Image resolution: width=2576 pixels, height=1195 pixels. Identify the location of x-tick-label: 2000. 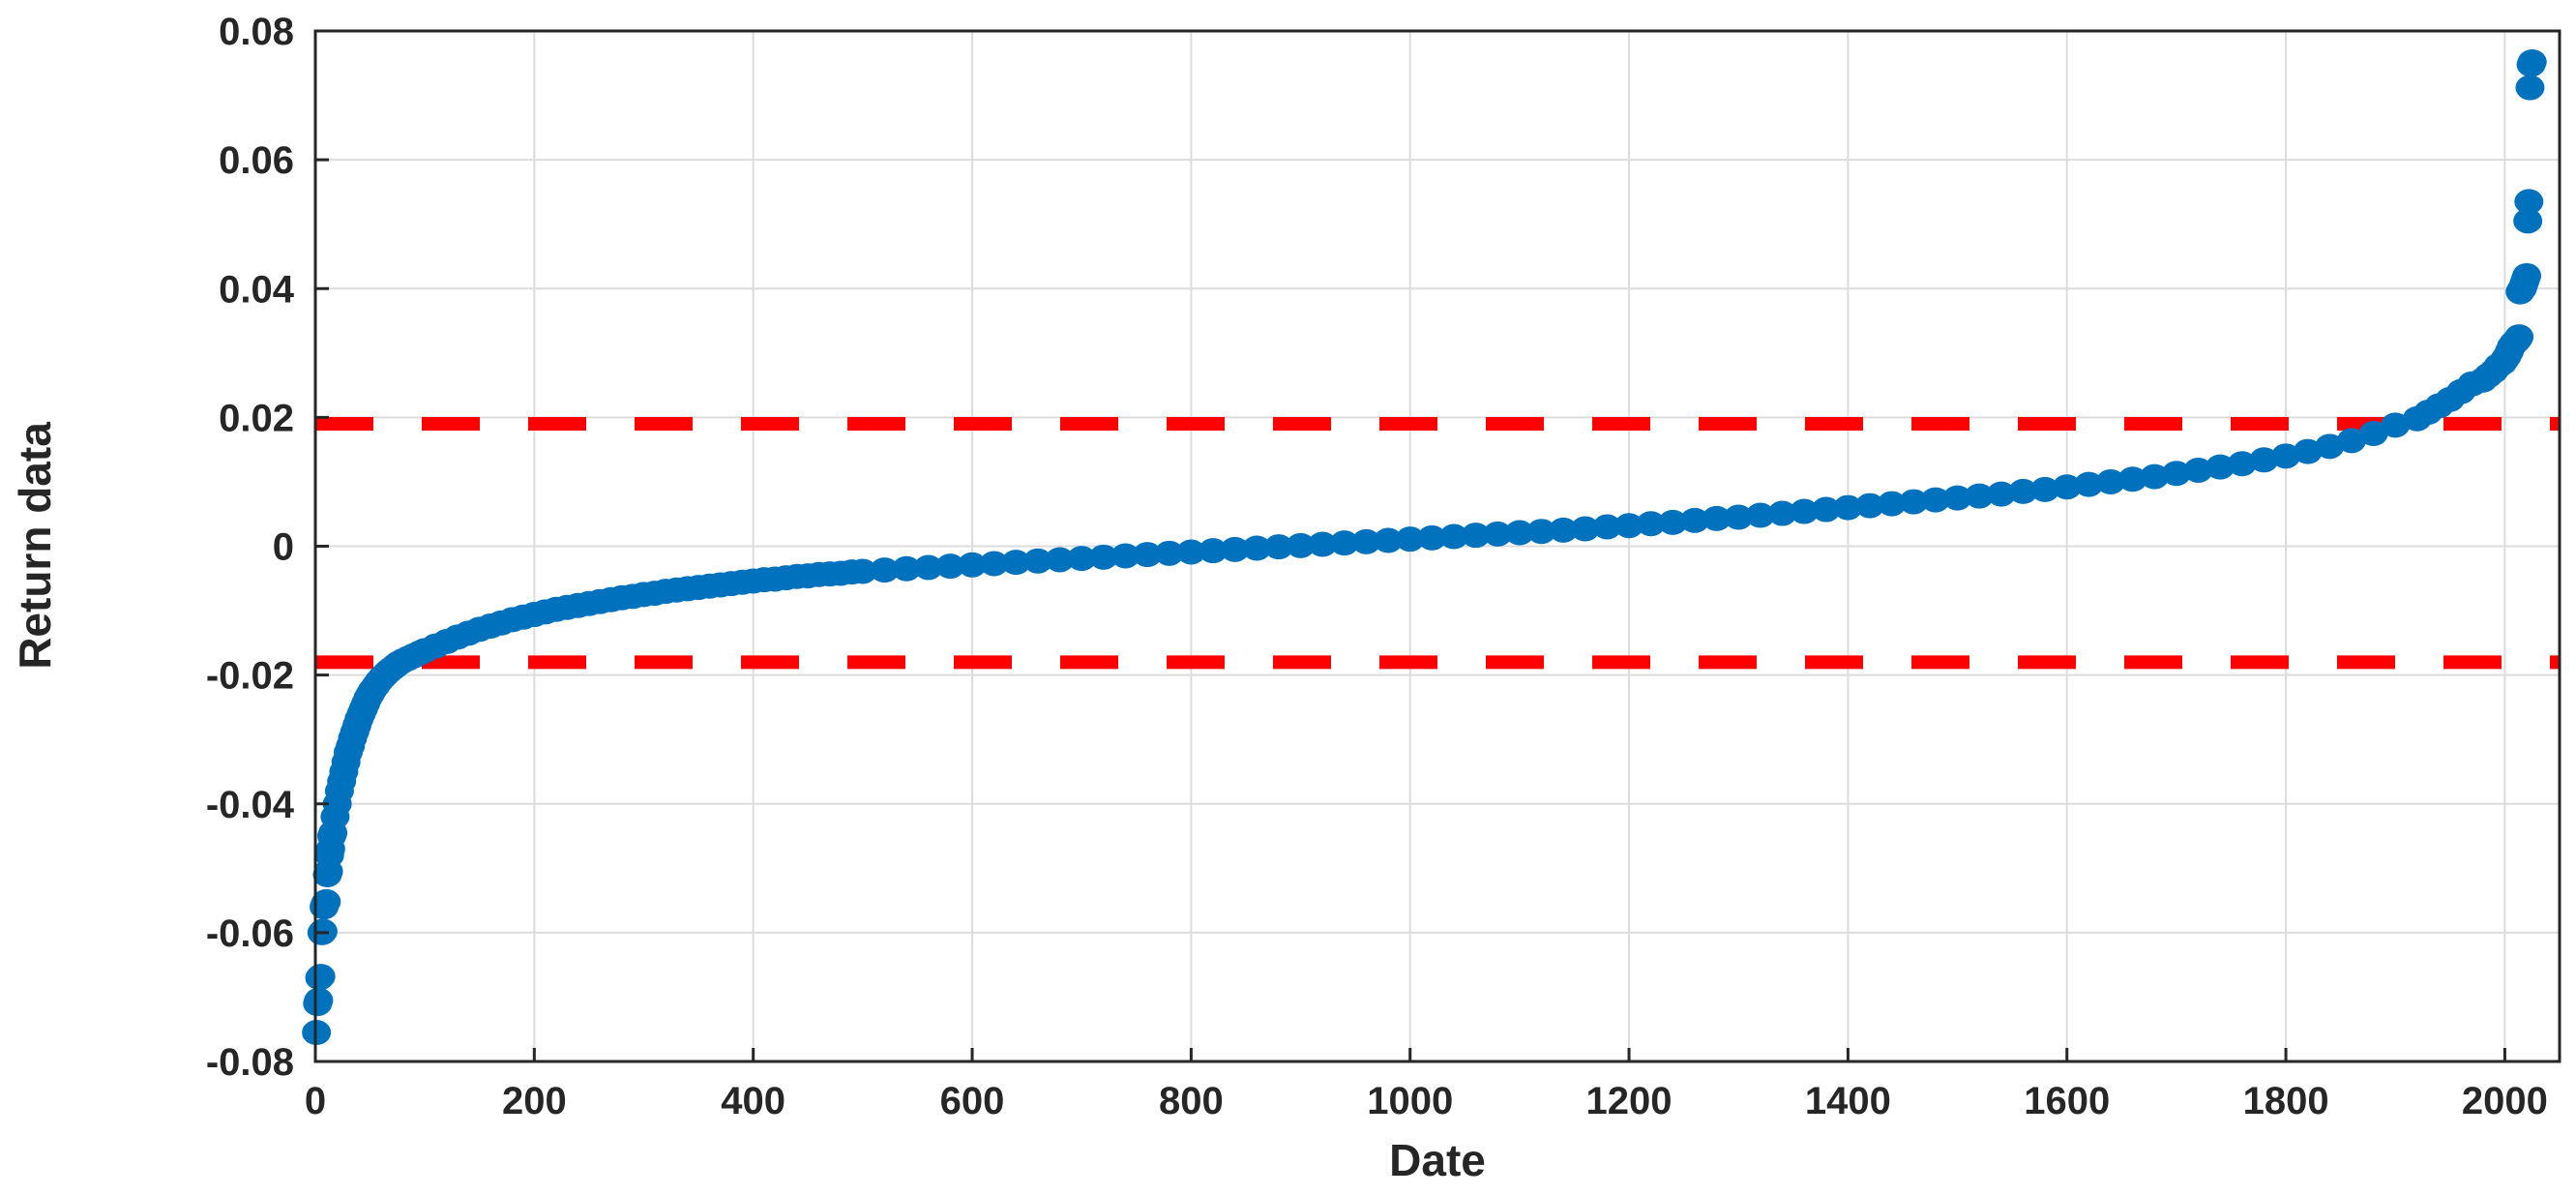
(2505, 1101).